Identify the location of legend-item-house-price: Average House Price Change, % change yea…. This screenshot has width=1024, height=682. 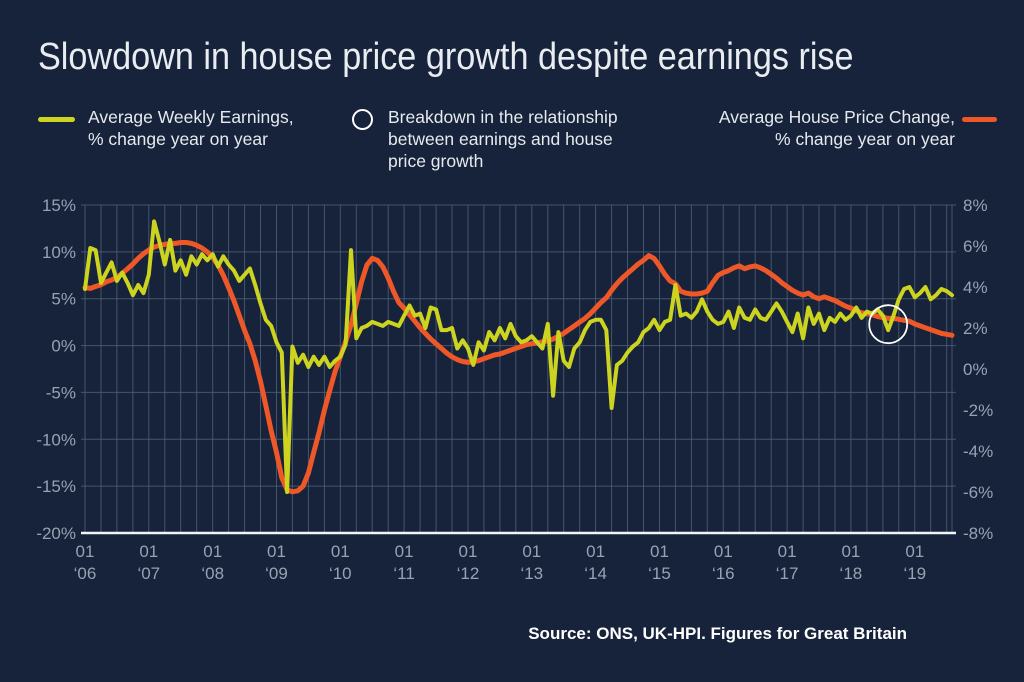
(837, 128).